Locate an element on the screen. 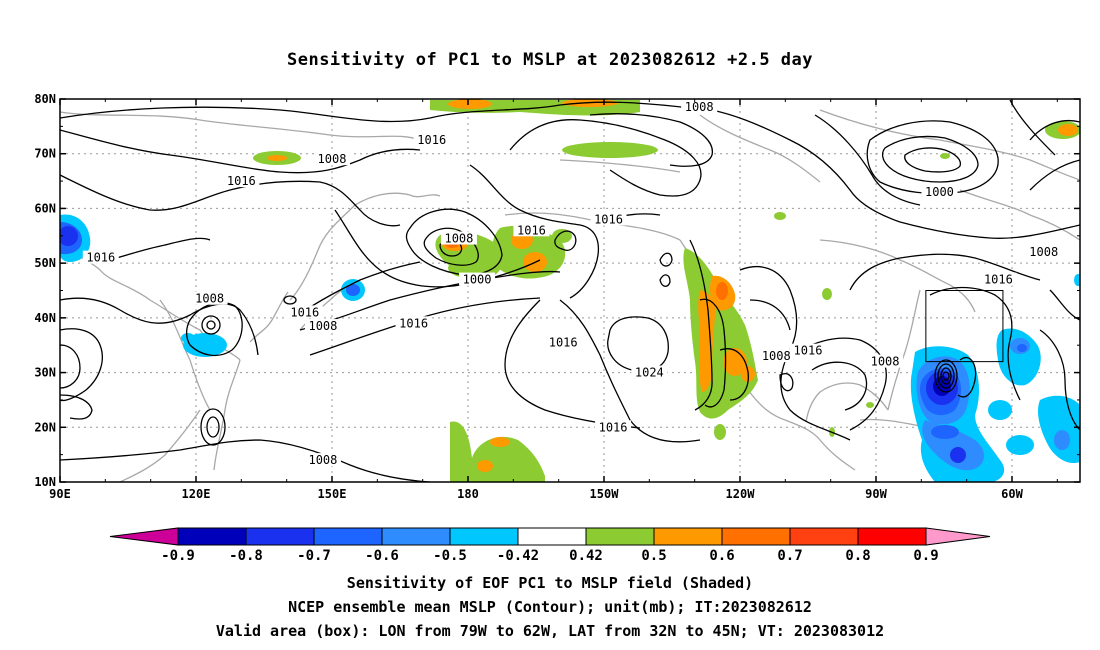  colorbar-label: 0.5 is located at coordinates (653, 556).